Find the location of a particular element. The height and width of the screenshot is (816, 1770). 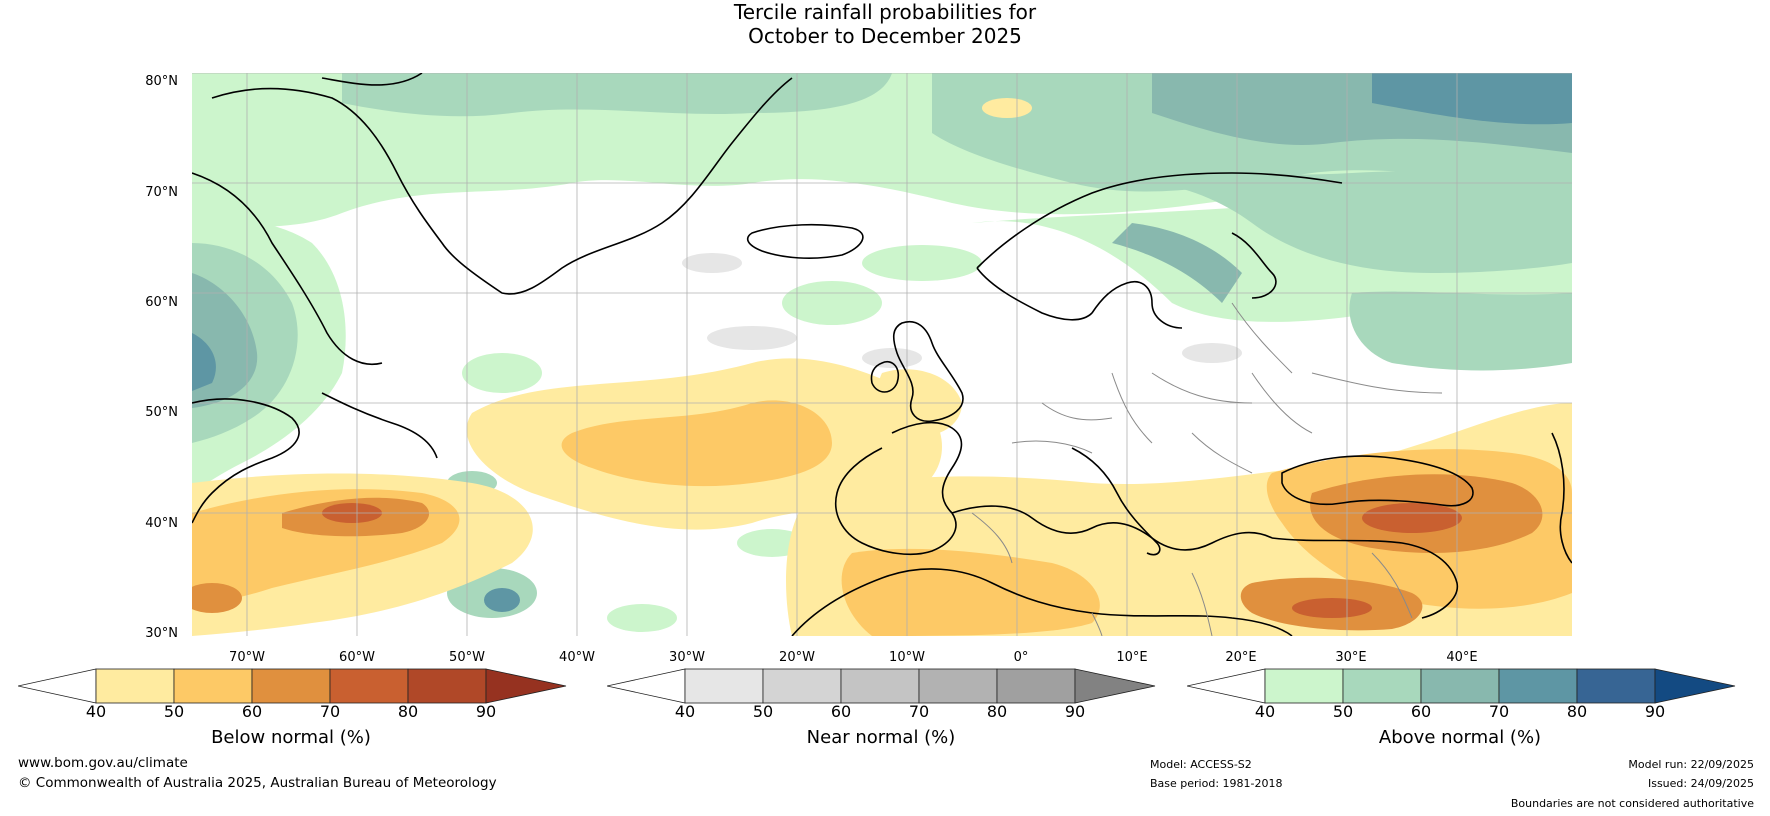

title-line-2: October to December 2025 is located at coordinates (885, 36).